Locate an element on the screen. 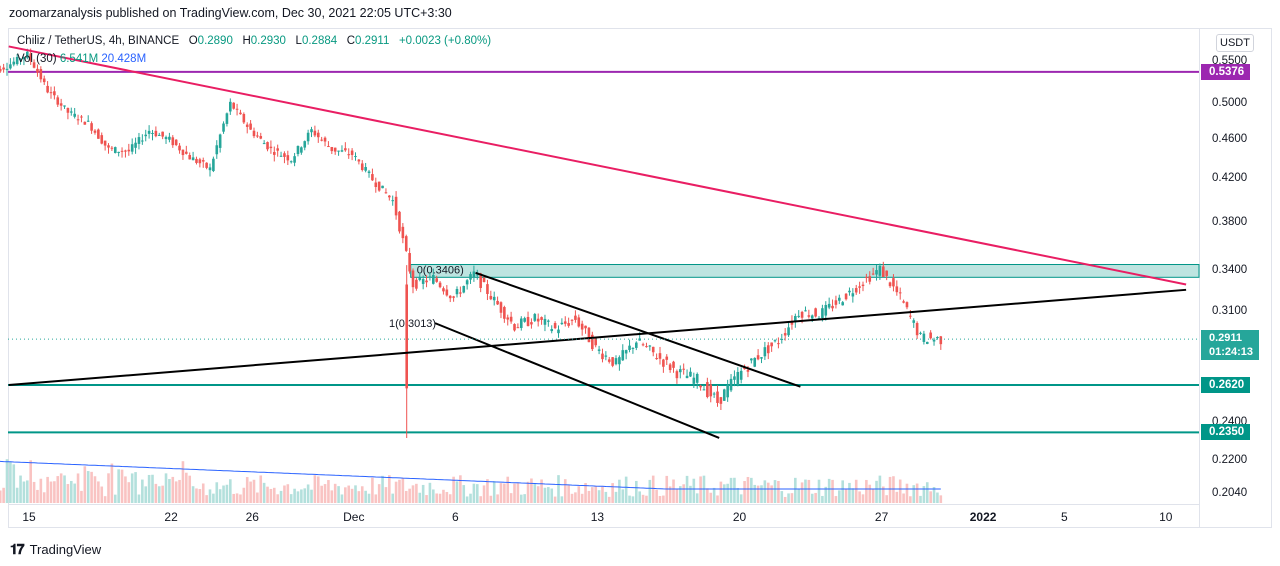 The width and height of the screenshot is (1280, 566). symbol-name: Chiliz / TetherUS, 4h, BINANCE is located at coordinates (98, 41).